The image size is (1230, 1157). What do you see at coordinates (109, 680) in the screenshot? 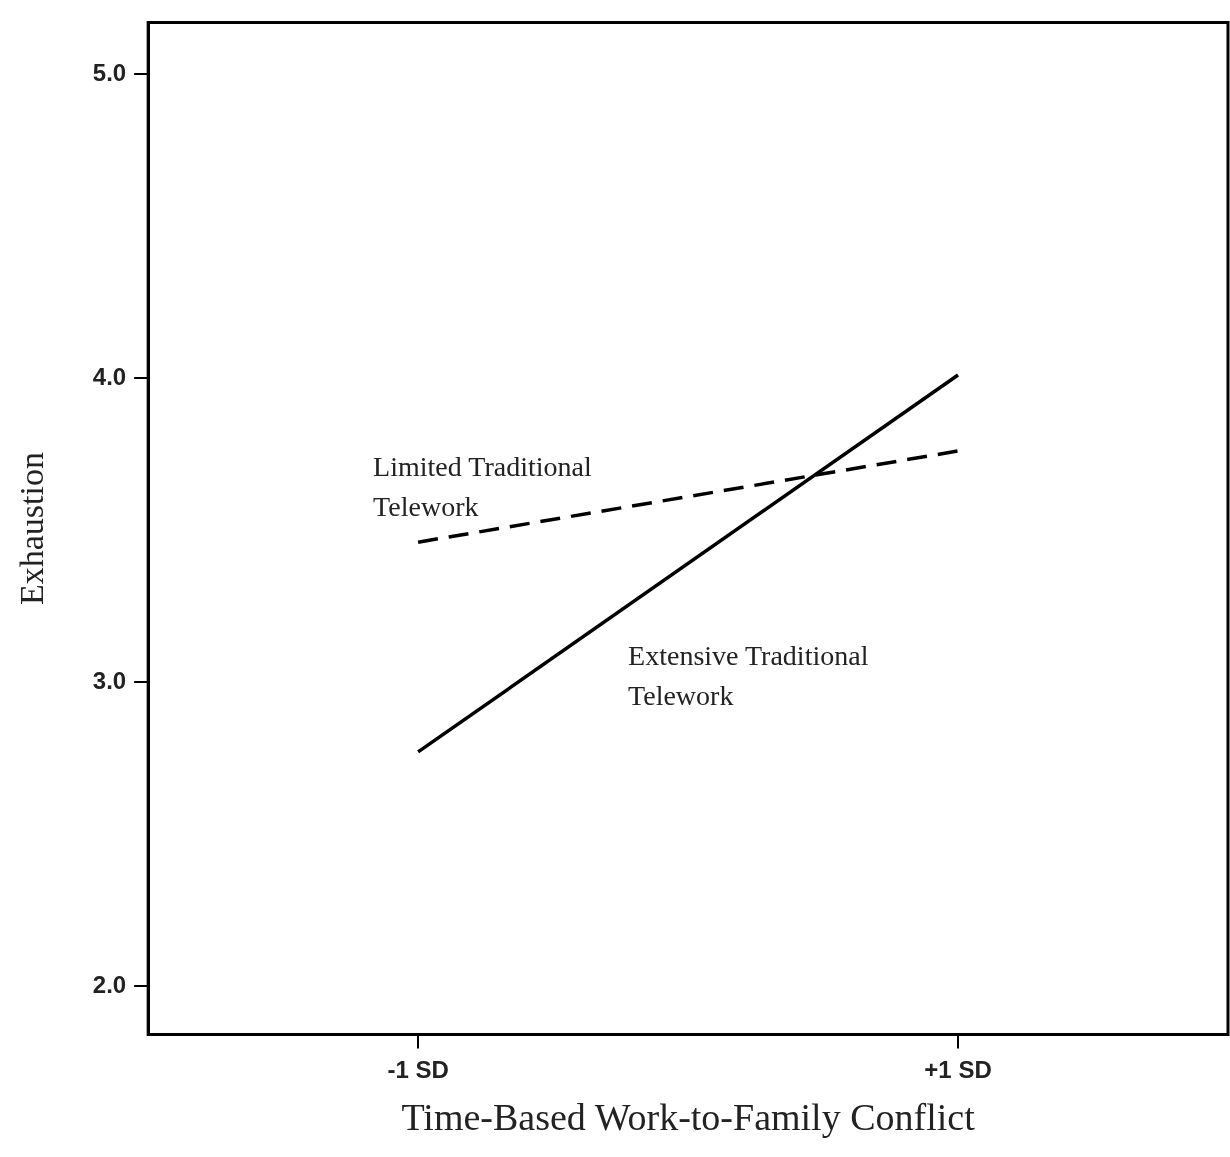
I see `y-tick-label: 3.0` at bounding box center [109, 680].